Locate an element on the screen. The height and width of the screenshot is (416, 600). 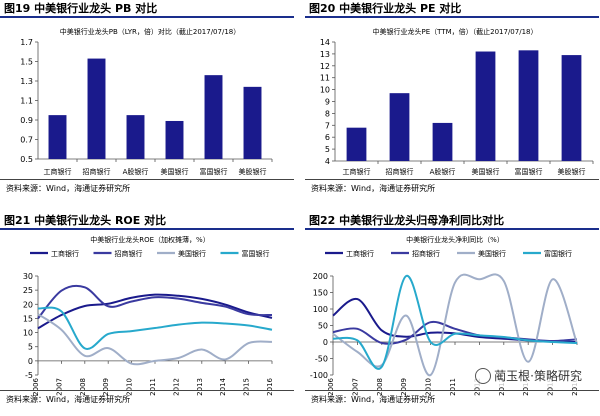
figure-title: 图22 中美银行业龙头归母净利同比对比 is located at coordinates (452, 221).